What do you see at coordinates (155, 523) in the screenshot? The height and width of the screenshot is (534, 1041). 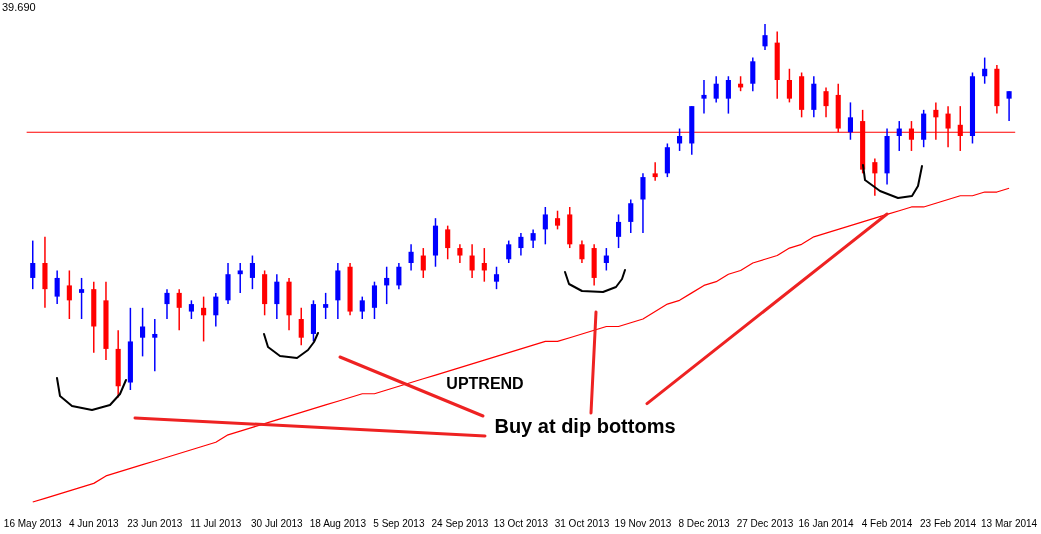 I see `x-tick-label: 23 Jun 2013` at bounding box center [155, 523].